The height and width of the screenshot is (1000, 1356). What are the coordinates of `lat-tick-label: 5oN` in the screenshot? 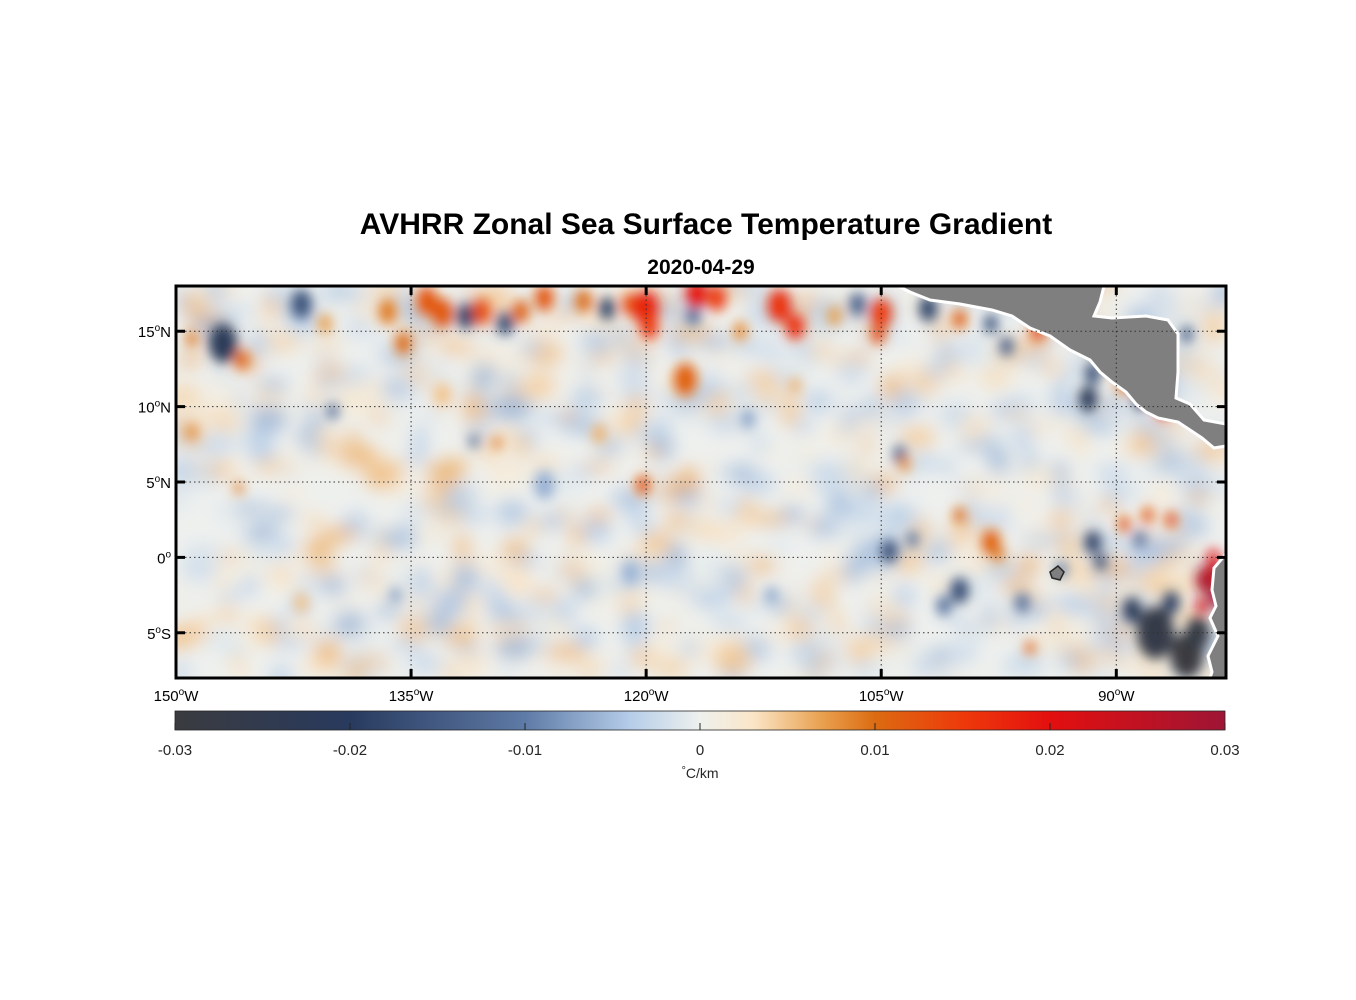 It's located at (158, 483).